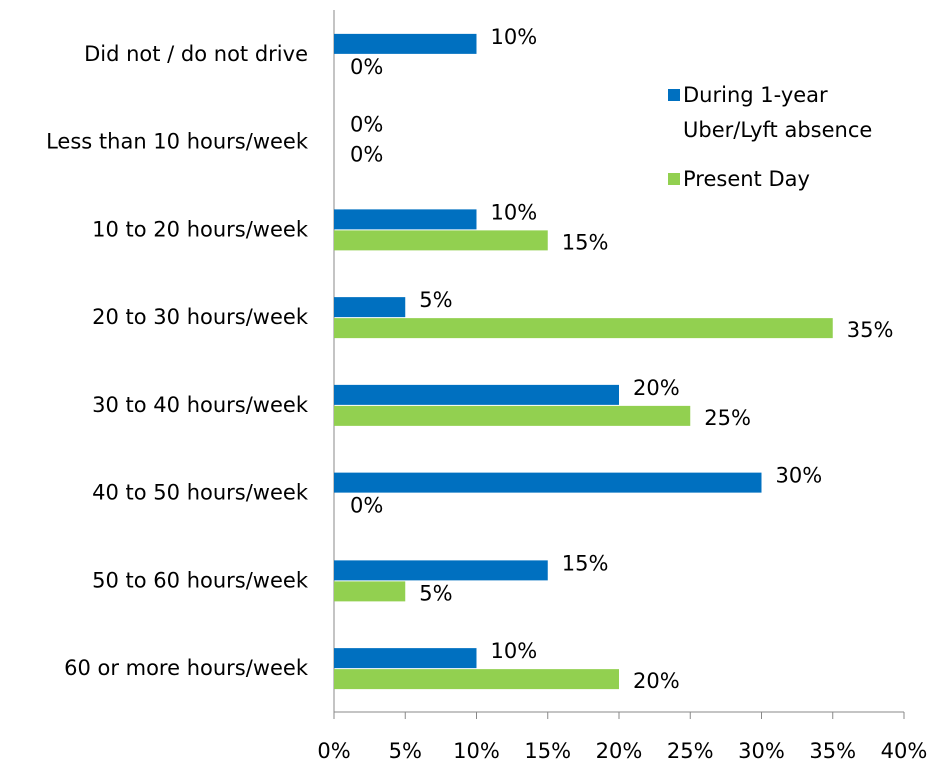 This screenshot has height=763, width=933. I want to click on y-tick-label: 40 to 50 hours/week, so click(200, 493).